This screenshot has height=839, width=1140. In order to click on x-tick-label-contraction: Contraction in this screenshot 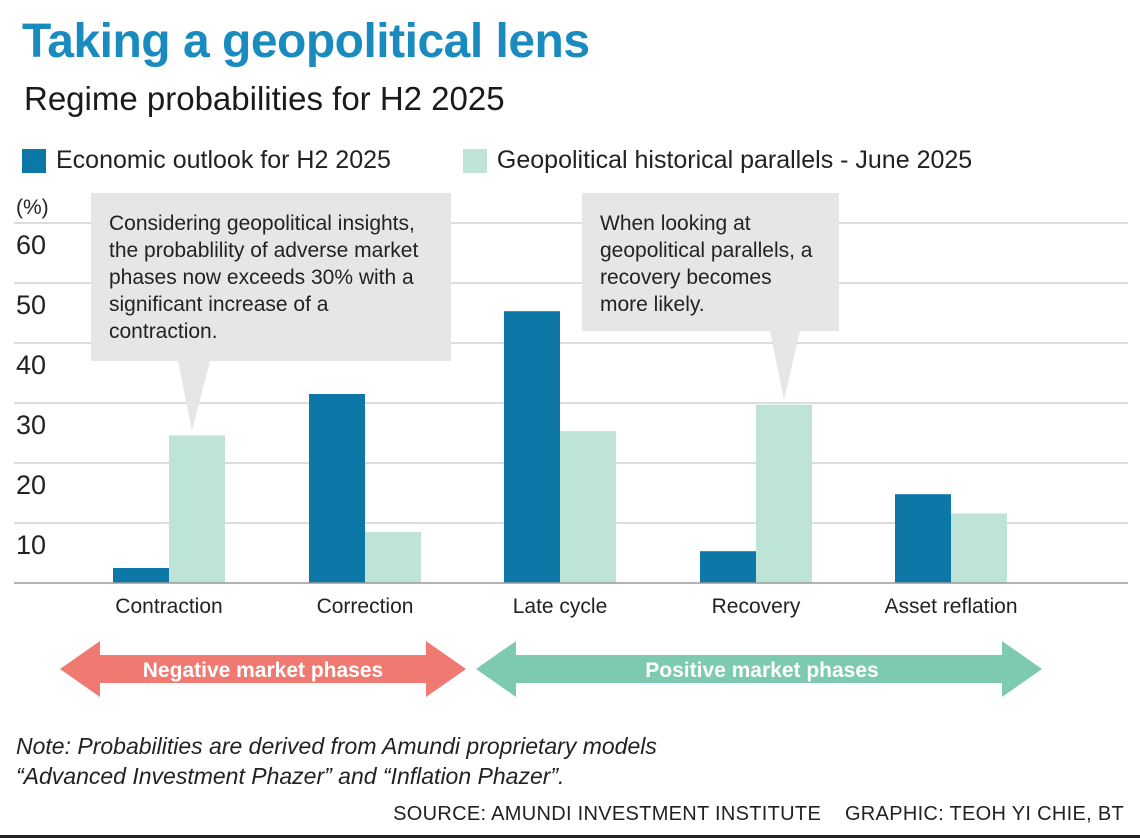, I will do `click(168, 606)`.